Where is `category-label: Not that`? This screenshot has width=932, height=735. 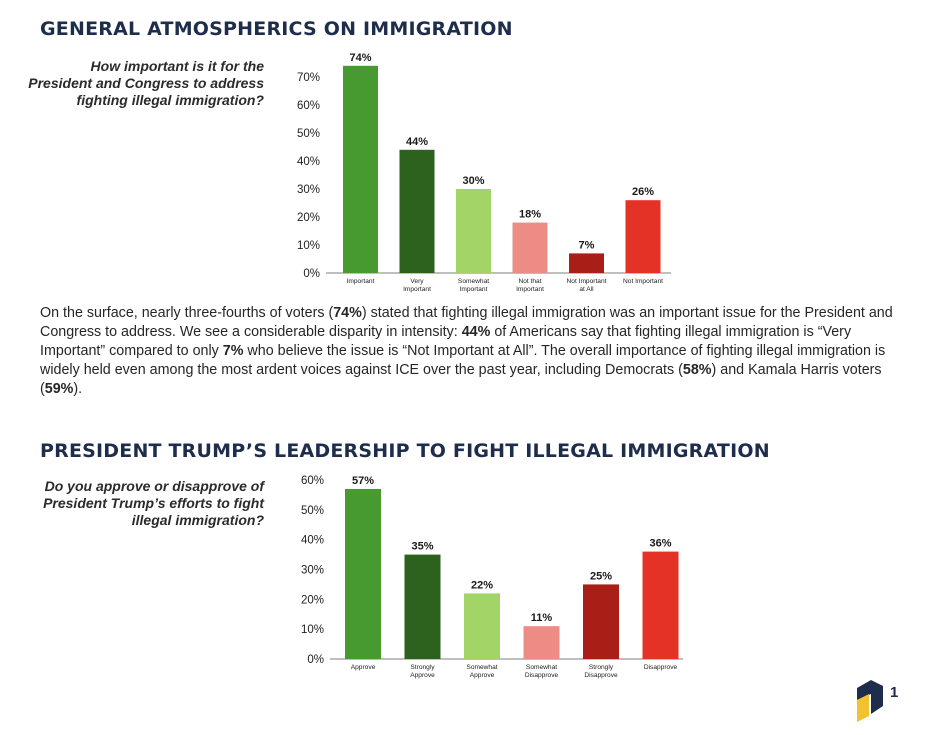 category-label: Not that is located at coordinates (529, 281).